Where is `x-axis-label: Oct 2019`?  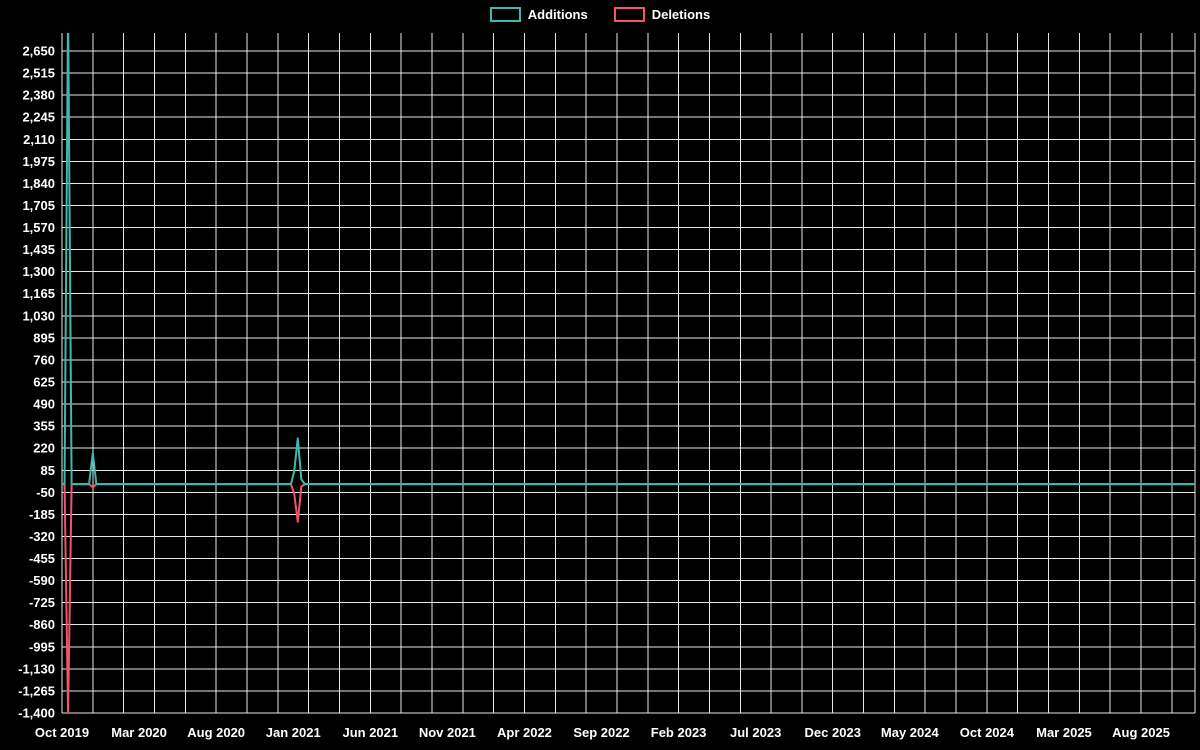 x-axis-label: Oct 2019 is located at coordinates (62, 732).